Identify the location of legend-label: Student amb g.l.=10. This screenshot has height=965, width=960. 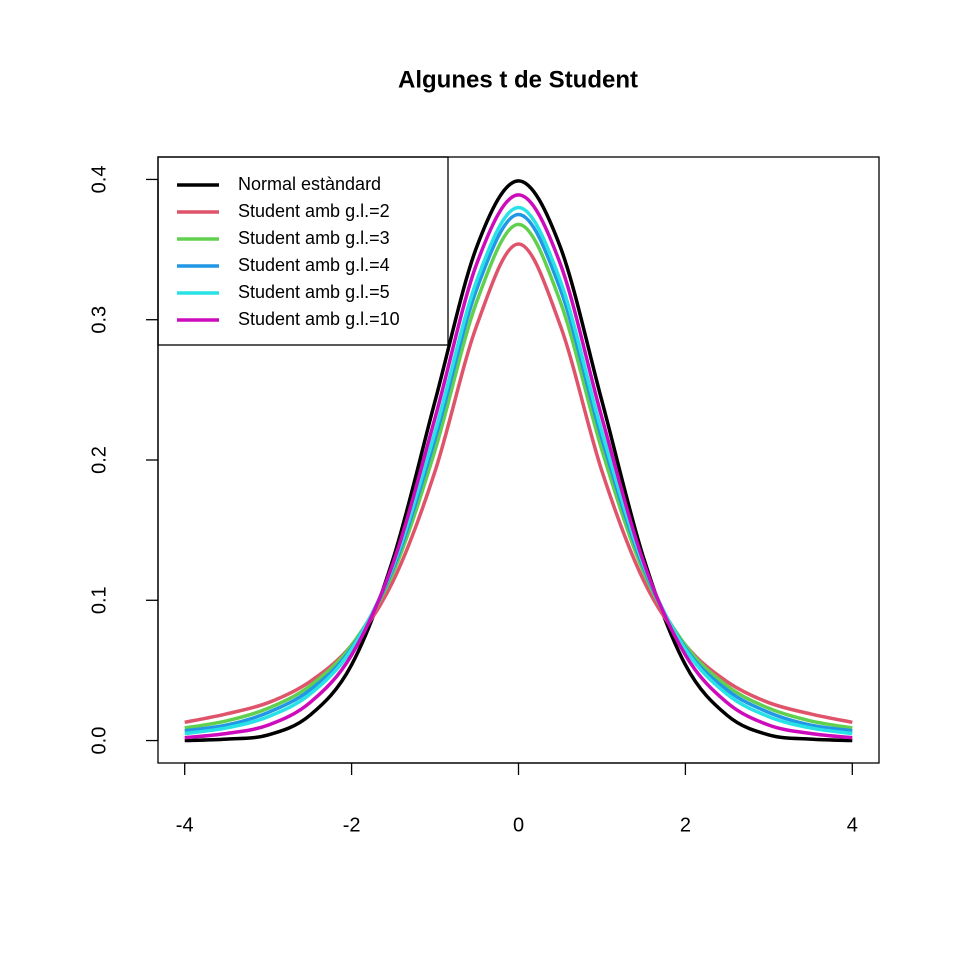
(319, 319).